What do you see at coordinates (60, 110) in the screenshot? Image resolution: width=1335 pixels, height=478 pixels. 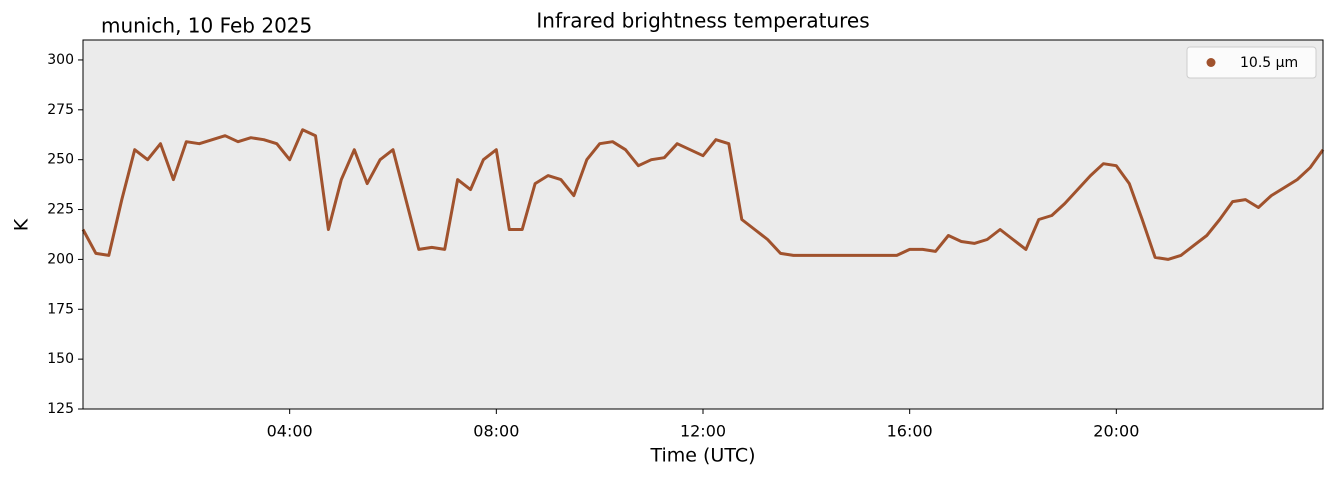 I see `y-tick-label: 275` at bounding box center [60, 110].